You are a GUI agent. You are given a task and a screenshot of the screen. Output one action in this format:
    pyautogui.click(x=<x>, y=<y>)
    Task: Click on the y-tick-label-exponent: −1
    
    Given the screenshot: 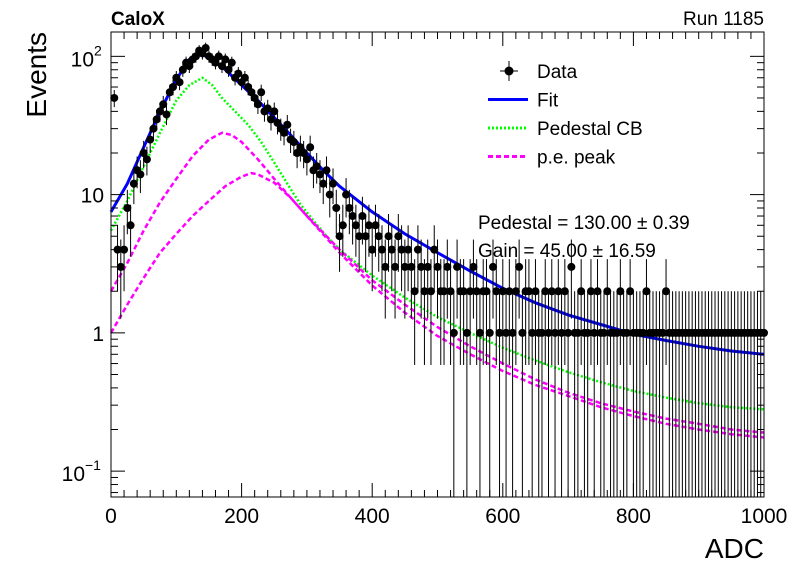 What is the action you would take?
    pyautogui.click(x=93, y=465)
    